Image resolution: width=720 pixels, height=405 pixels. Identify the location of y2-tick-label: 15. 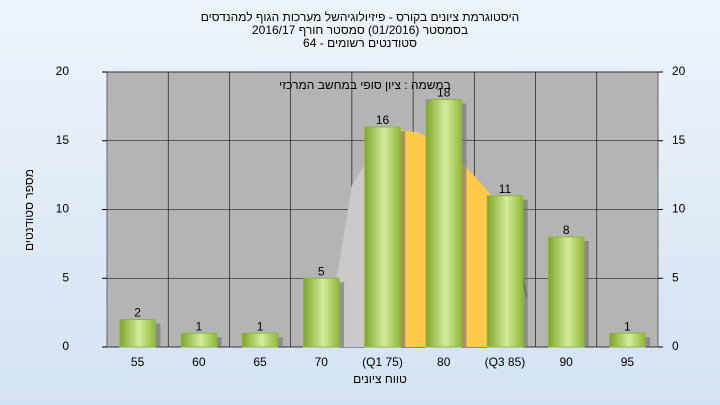
(679, 140).